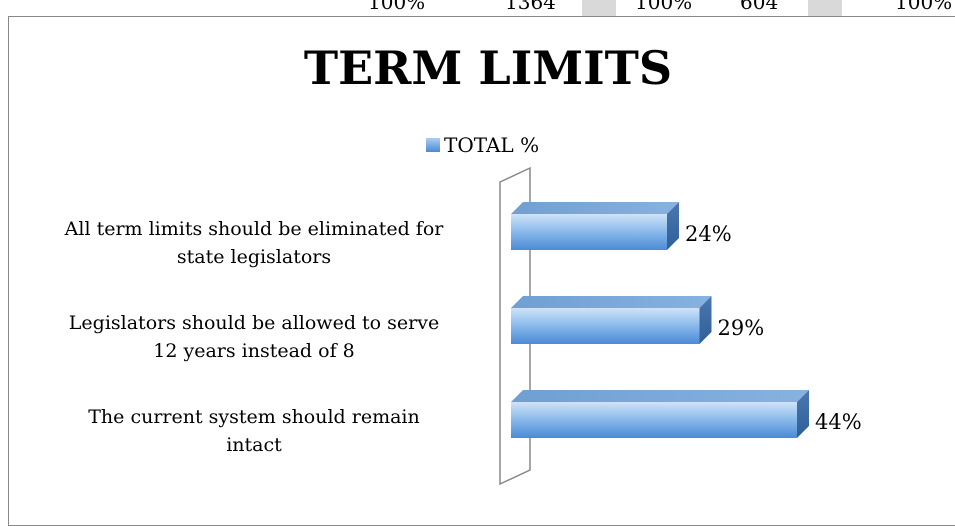 The image size is (955, 526). What do you see at coordinates (488, 68) in the screenshot?
I see `chart-title: TERM LIMITS` at bounding box center [488, 68].